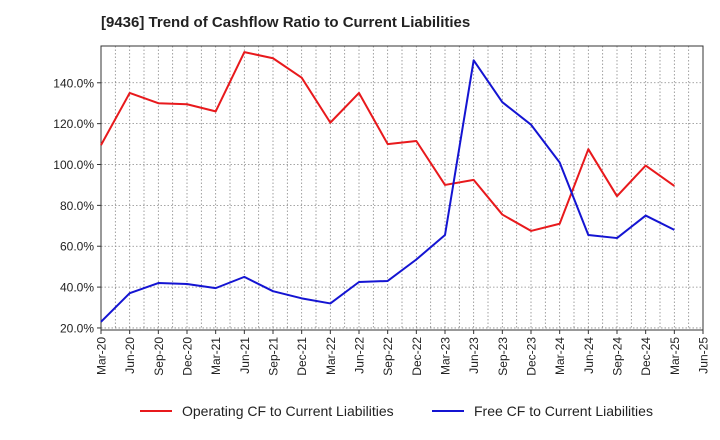 This screenshot has width=720, height=440. Describe the element at coordinates (188, 356) in the screenshot. I see `x-tick-label: Dec-20` at that location.